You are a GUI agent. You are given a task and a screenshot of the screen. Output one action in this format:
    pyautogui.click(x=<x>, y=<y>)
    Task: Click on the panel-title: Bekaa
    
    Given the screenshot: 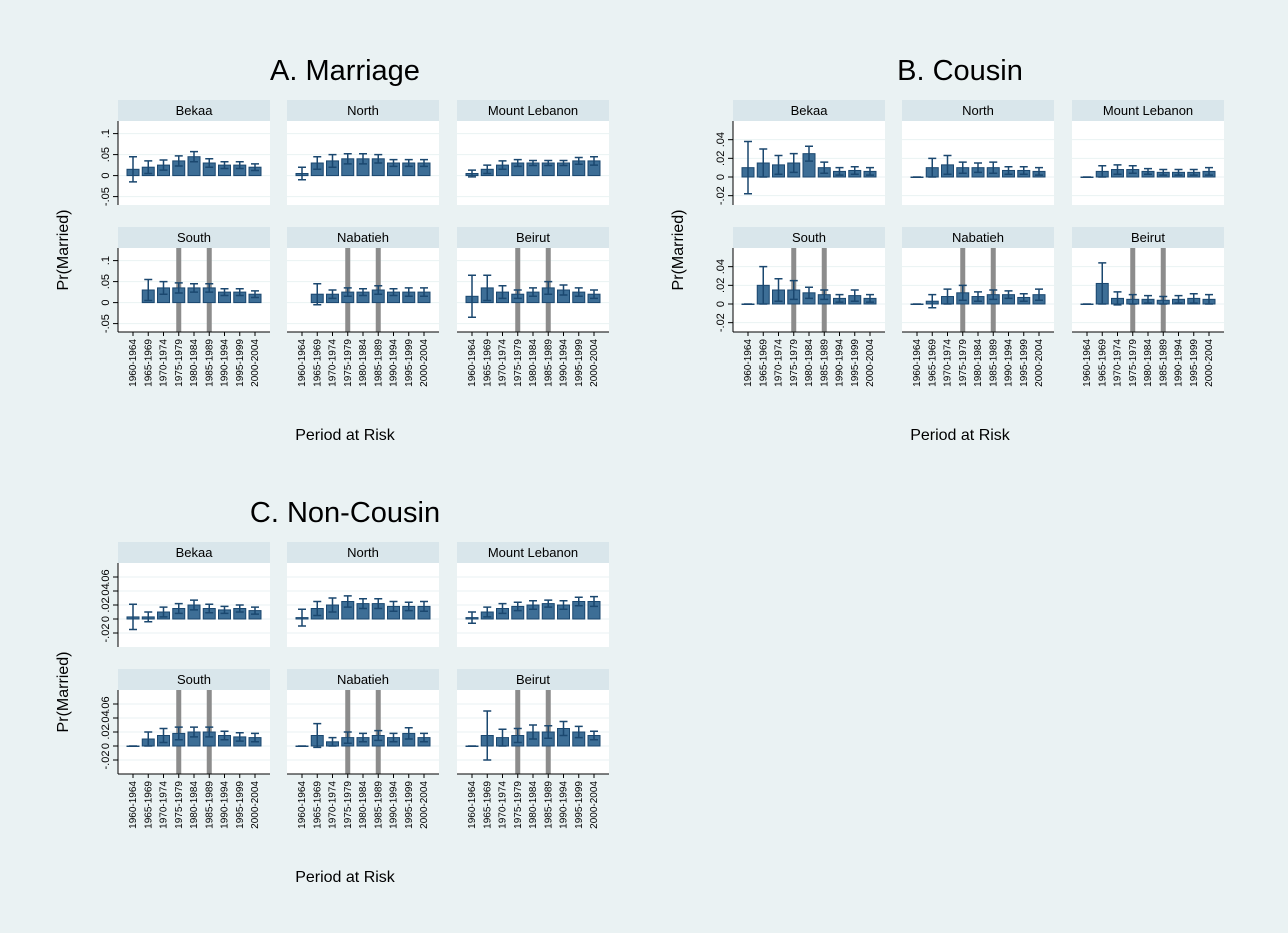 What is the action you would take?
    pyautogui.click(x=195, y=552)
    